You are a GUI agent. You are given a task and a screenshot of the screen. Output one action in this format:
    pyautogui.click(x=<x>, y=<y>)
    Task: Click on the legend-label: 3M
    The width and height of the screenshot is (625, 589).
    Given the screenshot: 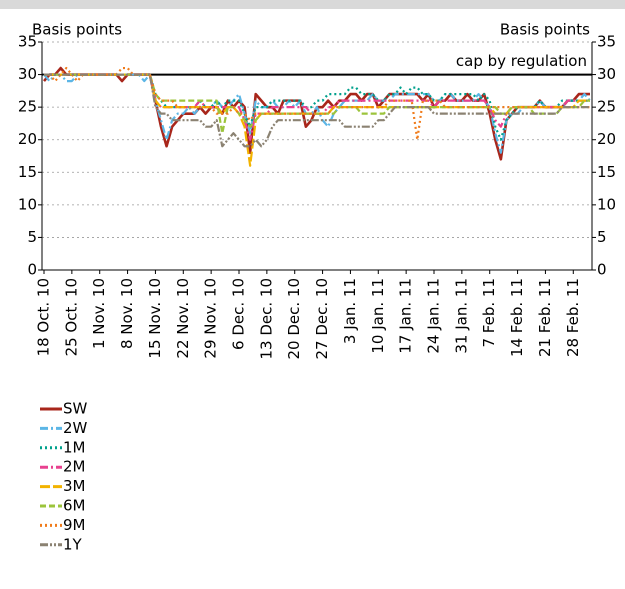 What is the action you would take?
    pyautogui.click(x=74, y=486)
    